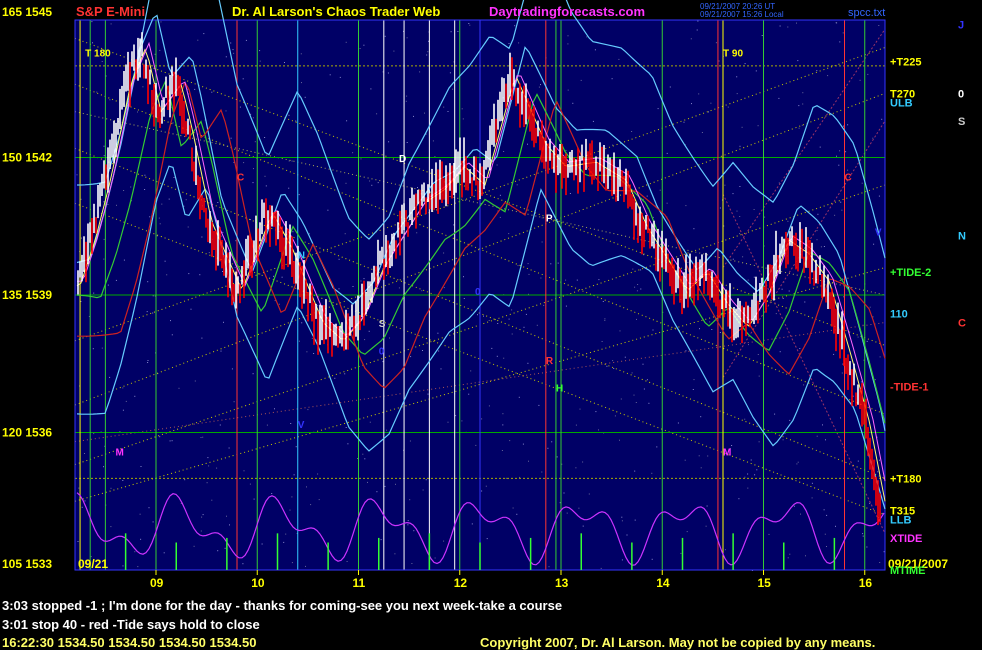 The image size is (982, 650). Describe the element at coordinates (906, 539) in the screenshot. I see `right-level-label: XTIDE` at that location.